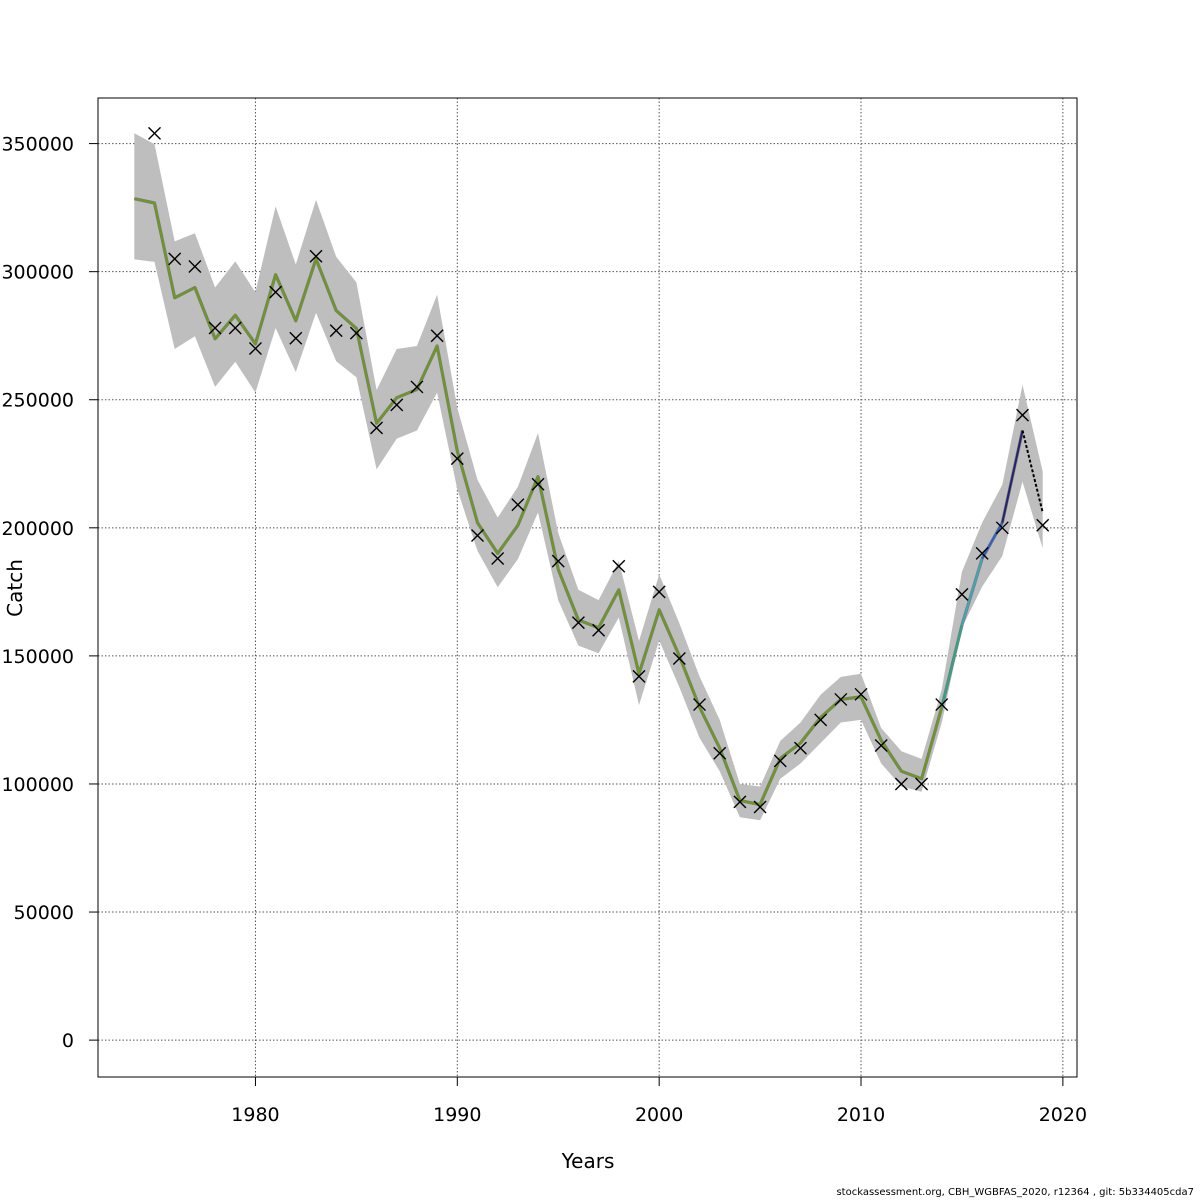  Describe the element at coordinates (37, 785) in the screenshot. I see `y-tick-label: 100000` at that location.